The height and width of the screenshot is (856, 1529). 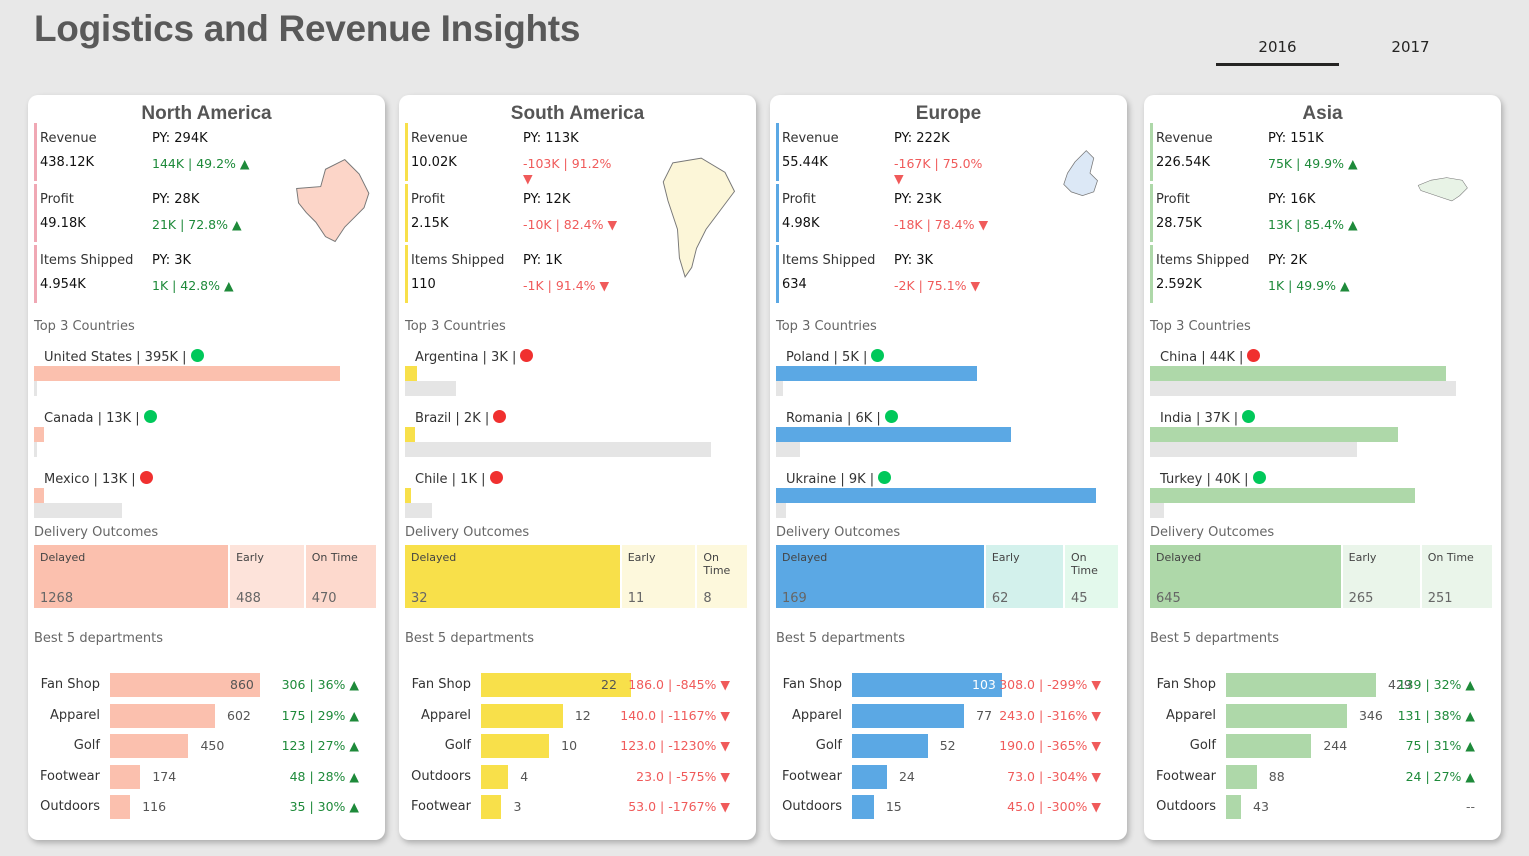 What do you see at coordinates (946, 501) in the screenshot?
I see `country-bar-row: Ukraine | 9K |` at bounding box center [946, 501].